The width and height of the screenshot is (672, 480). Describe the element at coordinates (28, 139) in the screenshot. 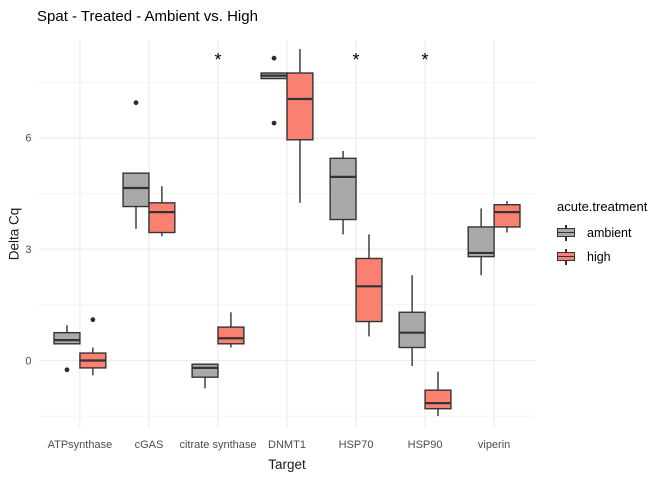

I see `y-tick-label: 6` at that location.